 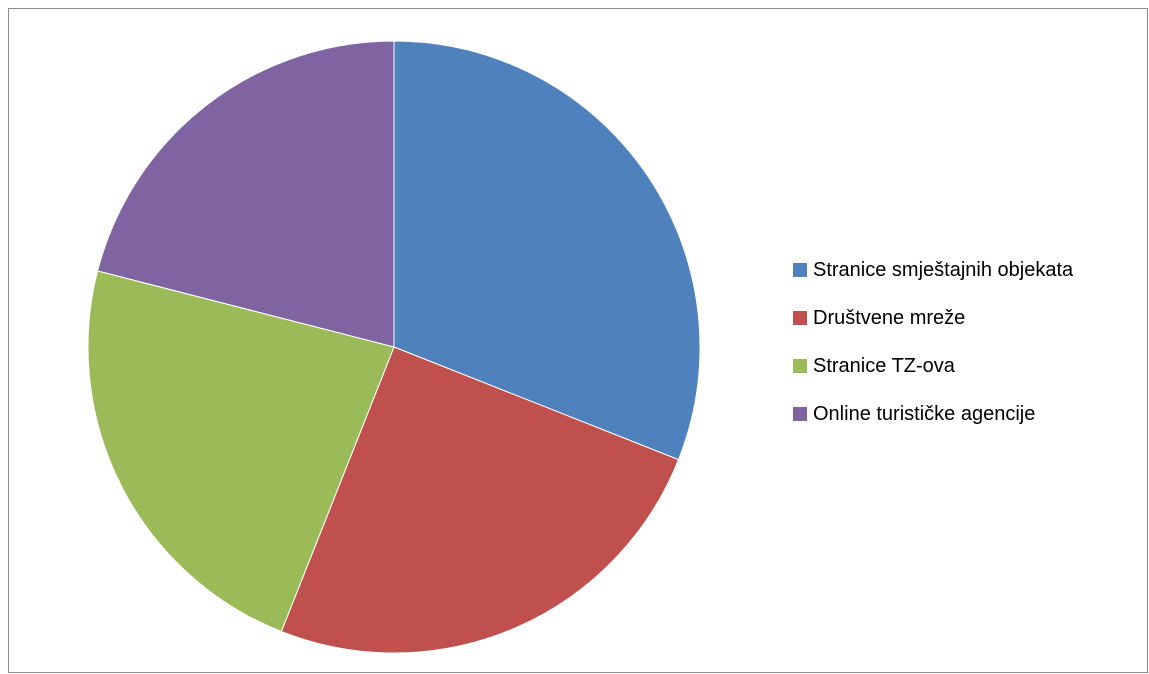 What do you see at coordinates (924, 414) in the screenshot?
I see `legend-label: Online turističke agencije` at bounding box center [924, 414].